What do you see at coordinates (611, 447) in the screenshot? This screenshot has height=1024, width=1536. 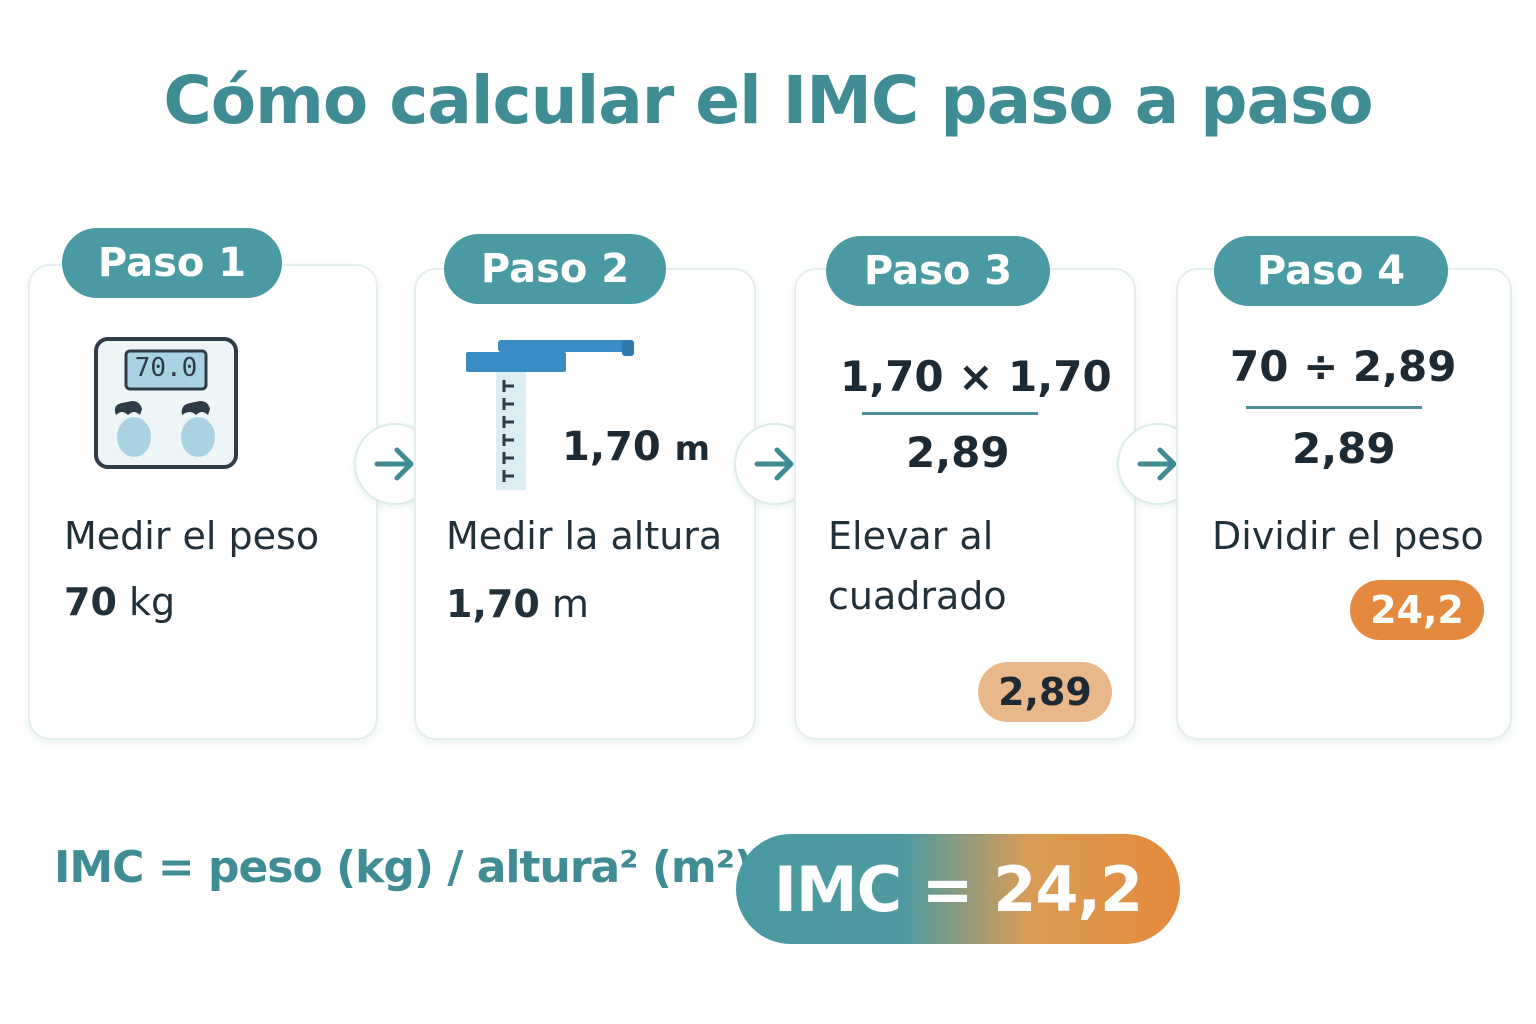 I see `height-rod-number: 1,70` at bounding box center [611, 447].